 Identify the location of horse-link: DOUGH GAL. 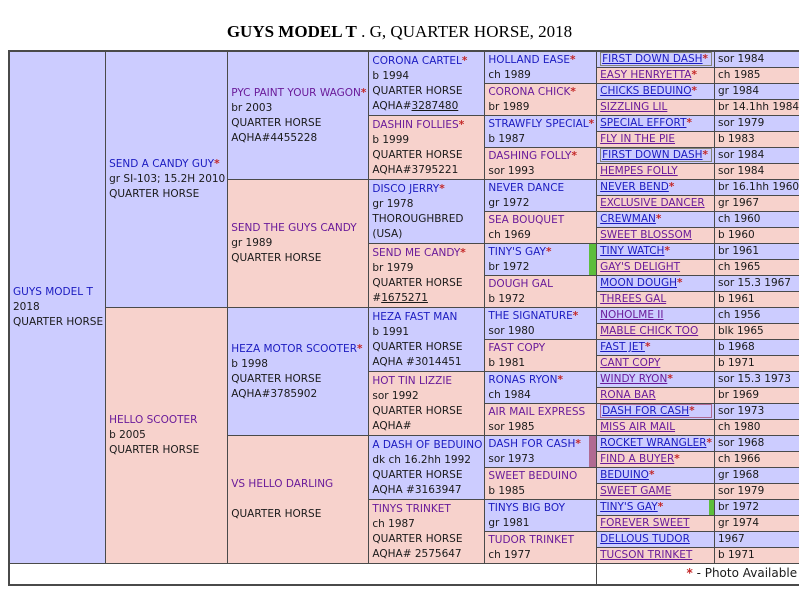
(520, 283).